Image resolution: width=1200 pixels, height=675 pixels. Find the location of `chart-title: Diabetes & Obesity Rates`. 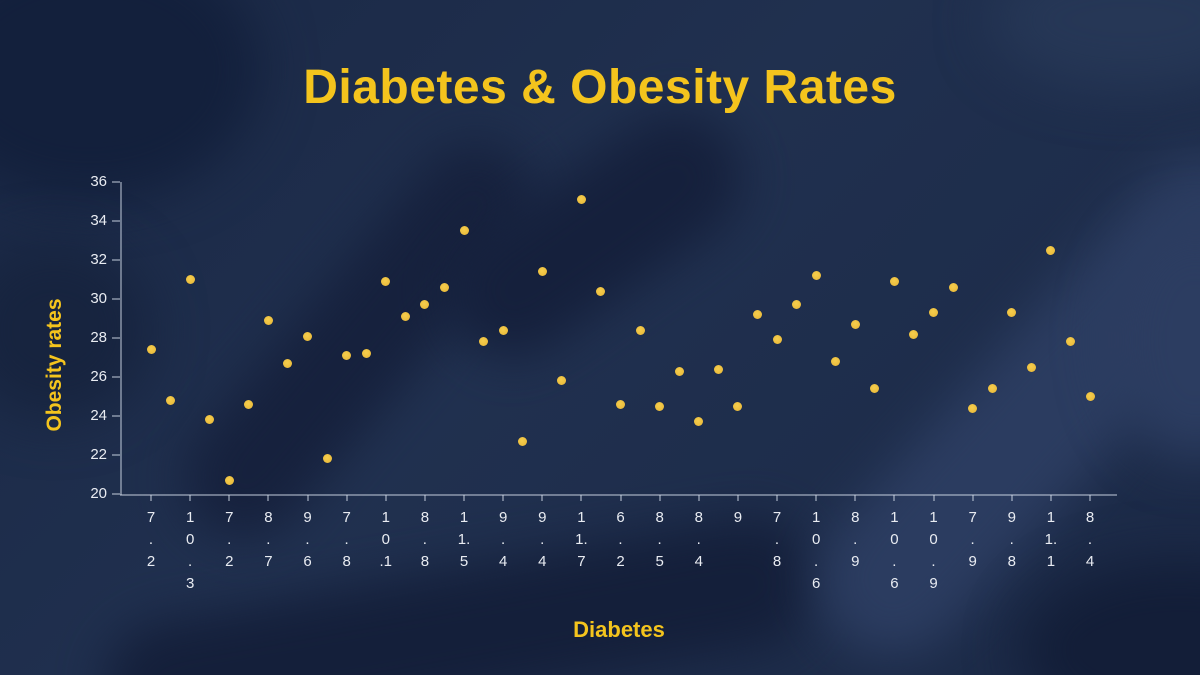

chart-title: Diabetes & Obesity Rates is located at coordinates (600, 87).